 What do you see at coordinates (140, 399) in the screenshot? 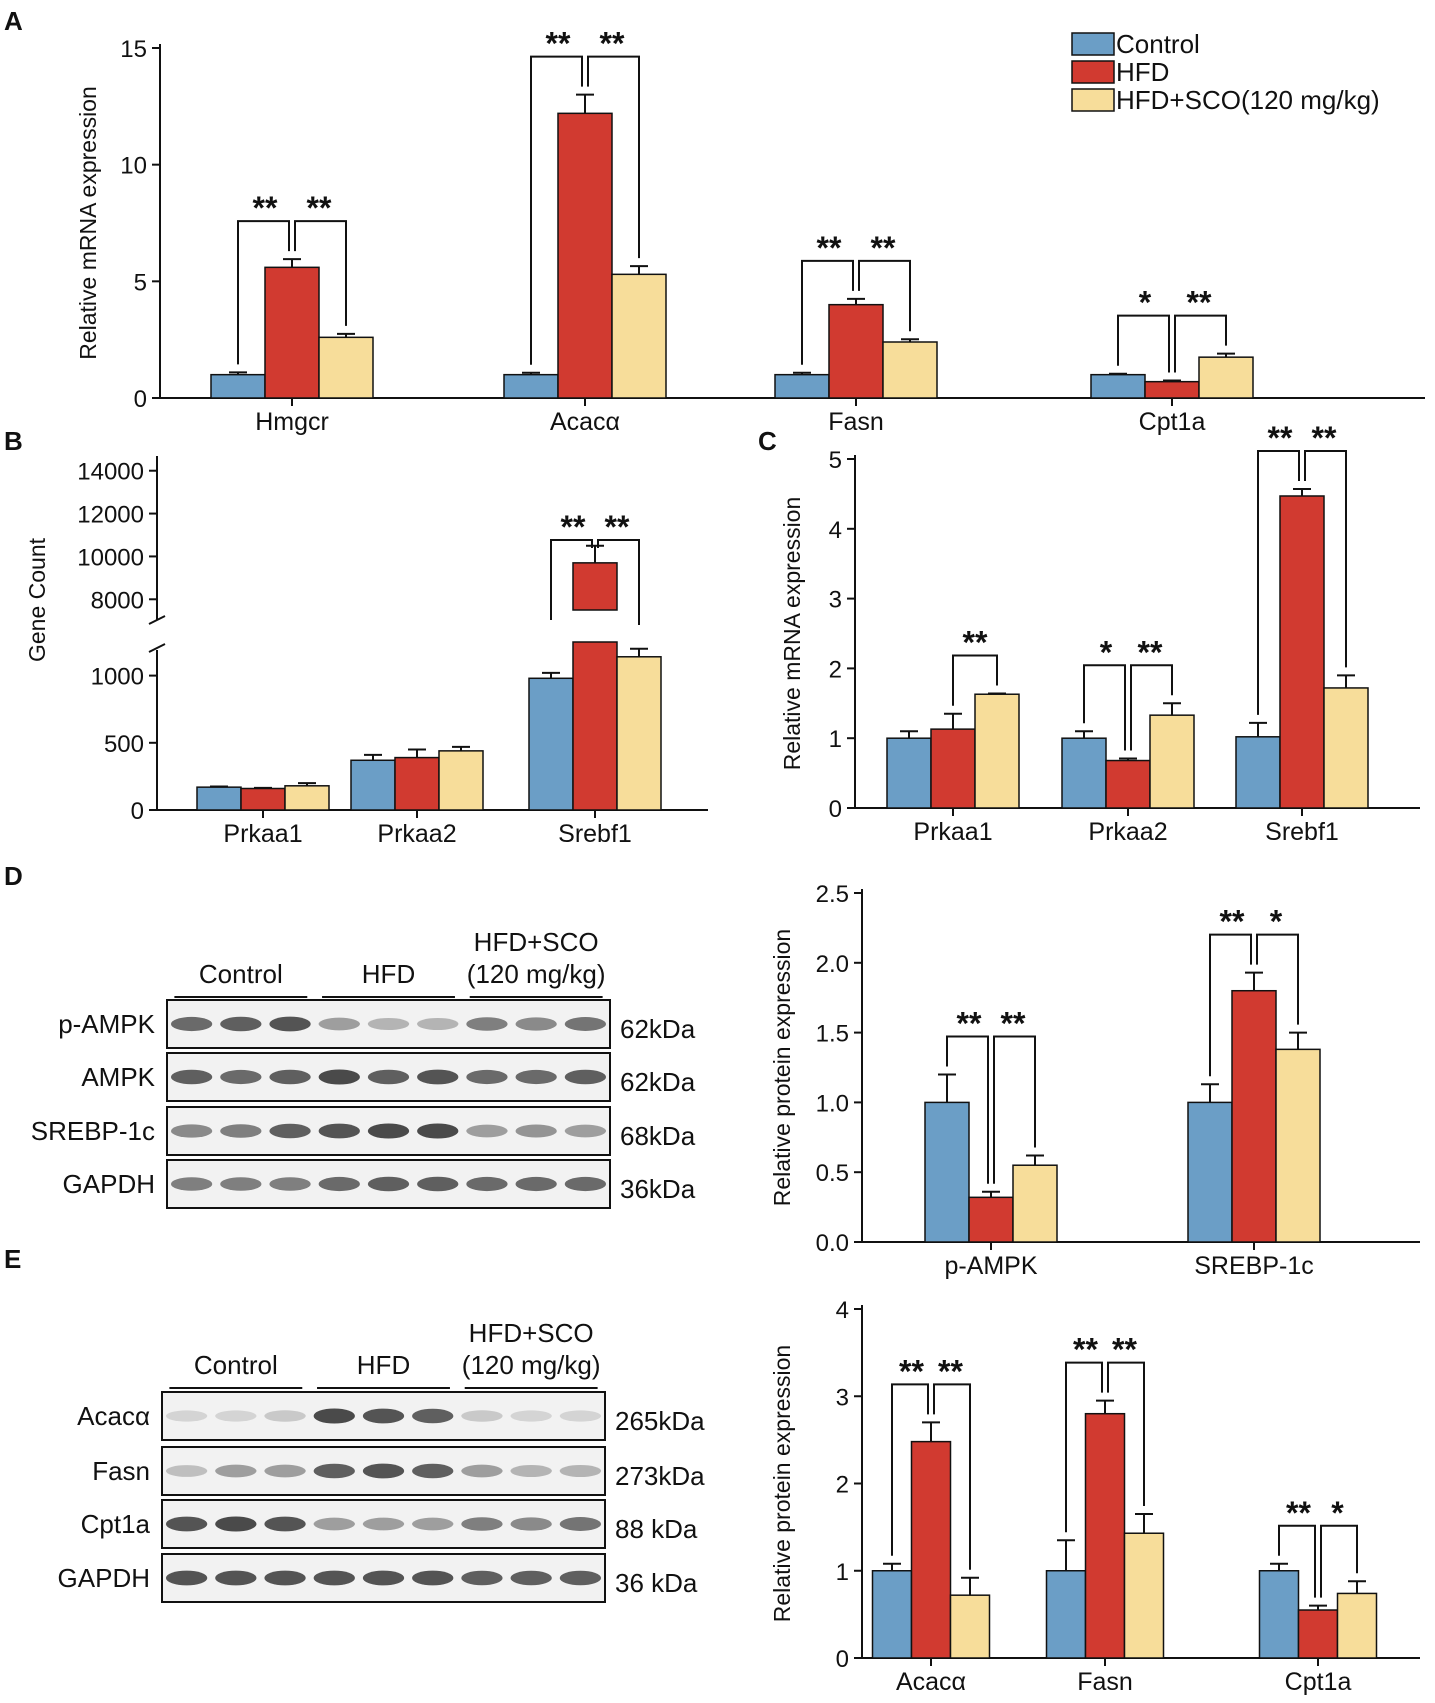
I see `panel-A-y-tick-label: 0` at bounding box center [140, 399].